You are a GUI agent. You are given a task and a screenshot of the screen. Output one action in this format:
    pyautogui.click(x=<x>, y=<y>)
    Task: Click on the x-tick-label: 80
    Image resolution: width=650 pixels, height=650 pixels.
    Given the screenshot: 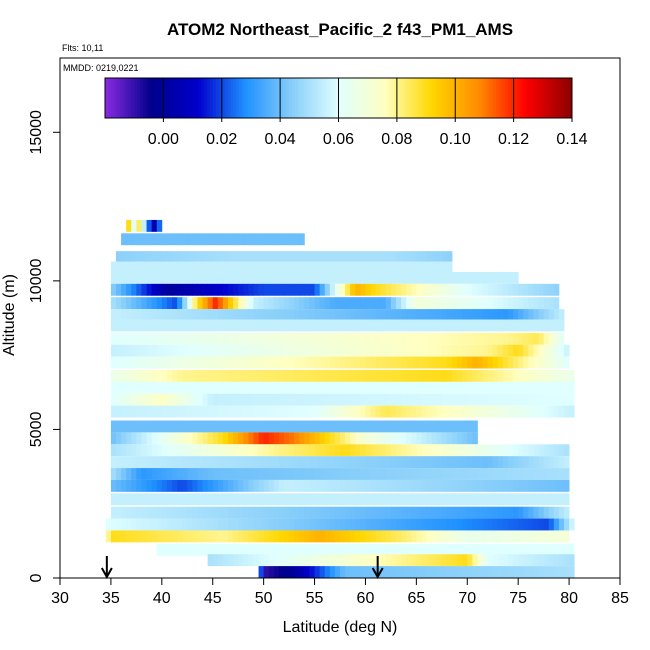 What is the action you would take?
    pyautogui.click(x=569, y=598)
    